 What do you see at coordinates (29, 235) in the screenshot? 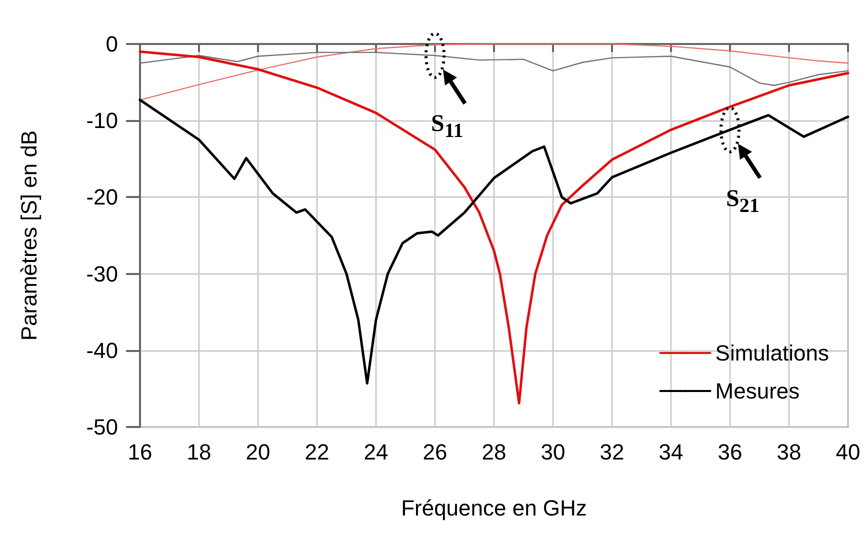
I see `y-axis-title: Paramètres [S] en dB` at bounding box center [29, 235].